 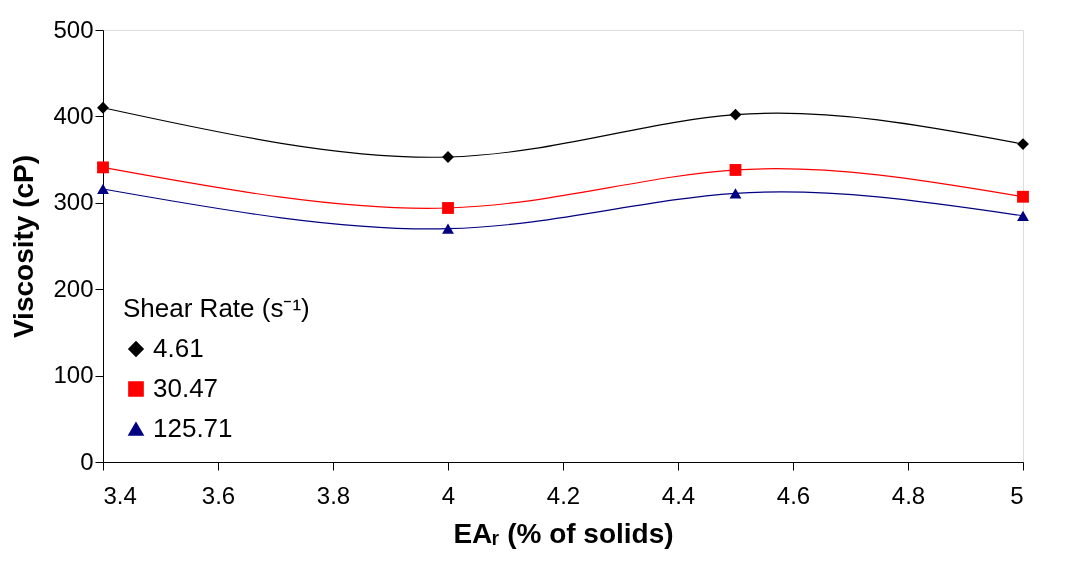 What do you see at coordinates (793, 495) in the screenshot?
I see `x-tick-label: 4.6` at bounding box center [793, 495].